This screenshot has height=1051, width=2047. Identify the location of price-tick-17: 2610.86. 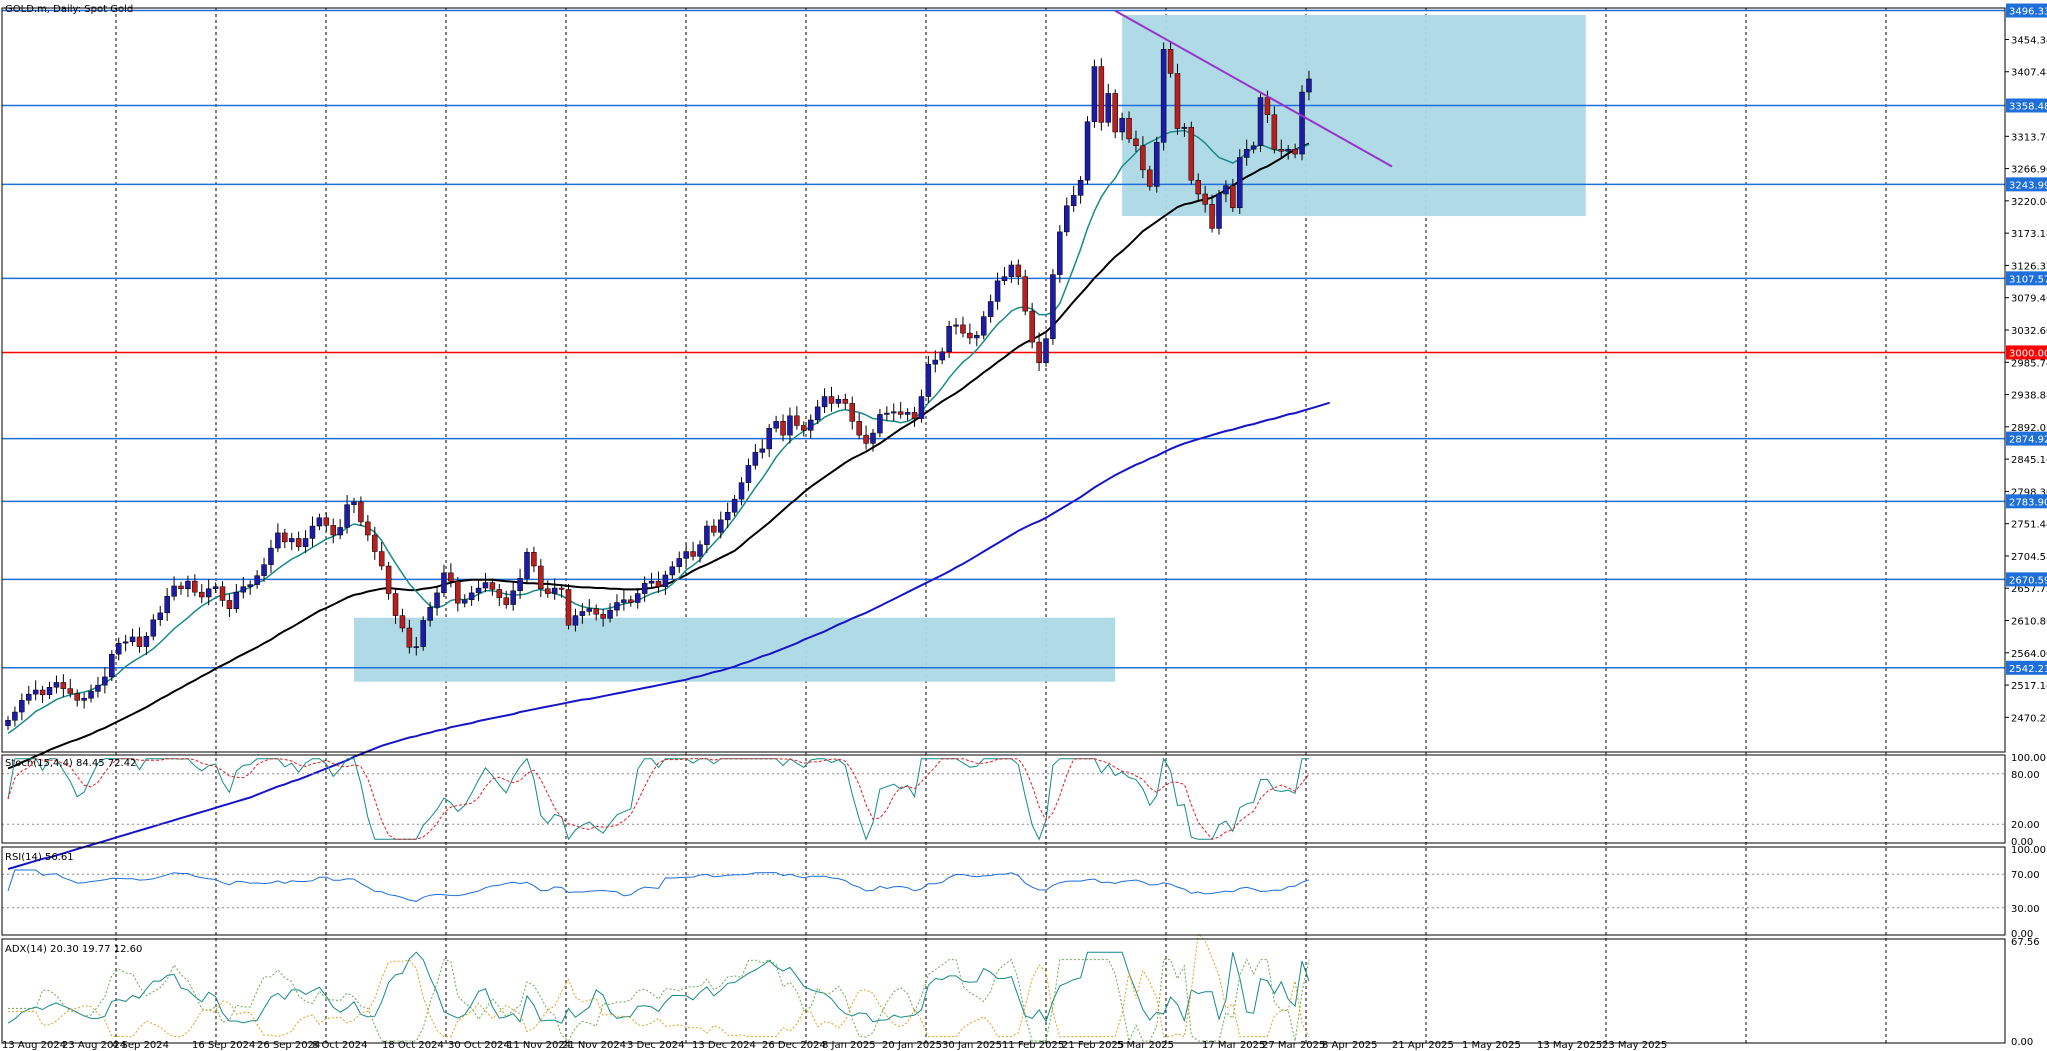
(2029, 622).